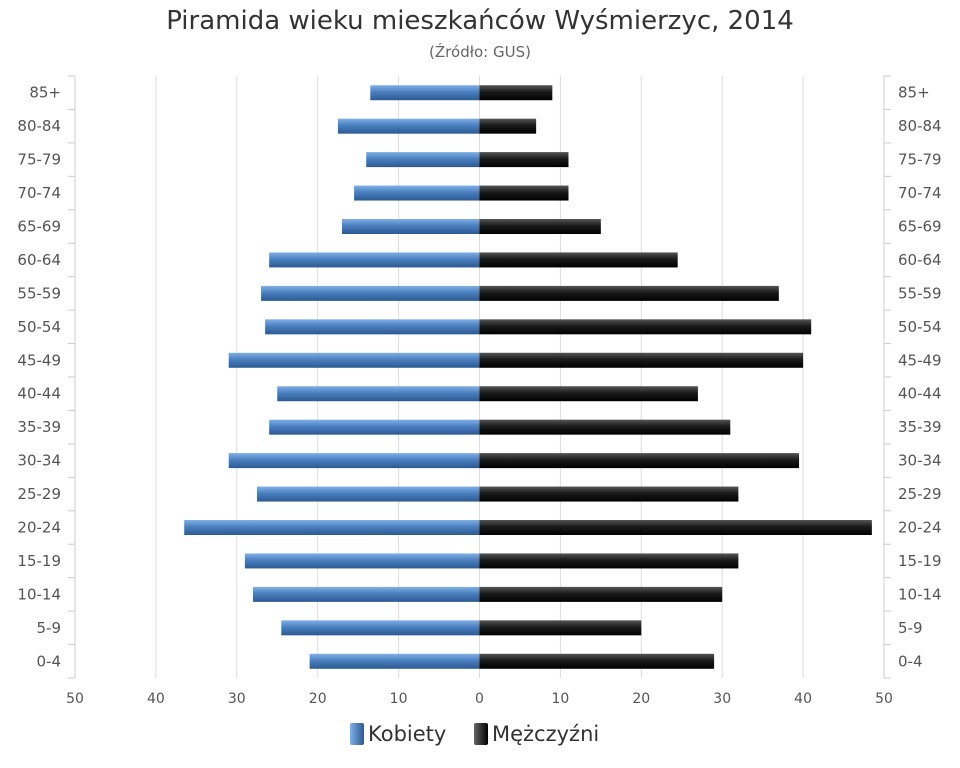 The height and width of the screenshot is (768, 960). What do you see at coordinates (920, 561) in the screenshot?
I see `category-label-right: 15-19` at bounding box center [920, 561].